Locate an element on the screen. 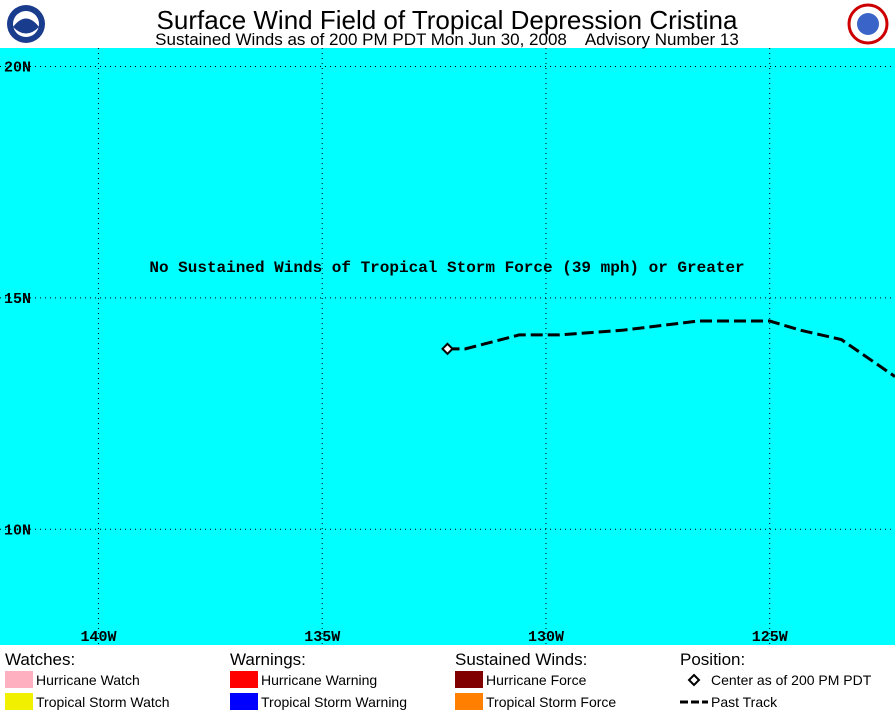 The width and height of the screenshot is (895, 716). lat-label: 15N is located at coordinates (17, 299).